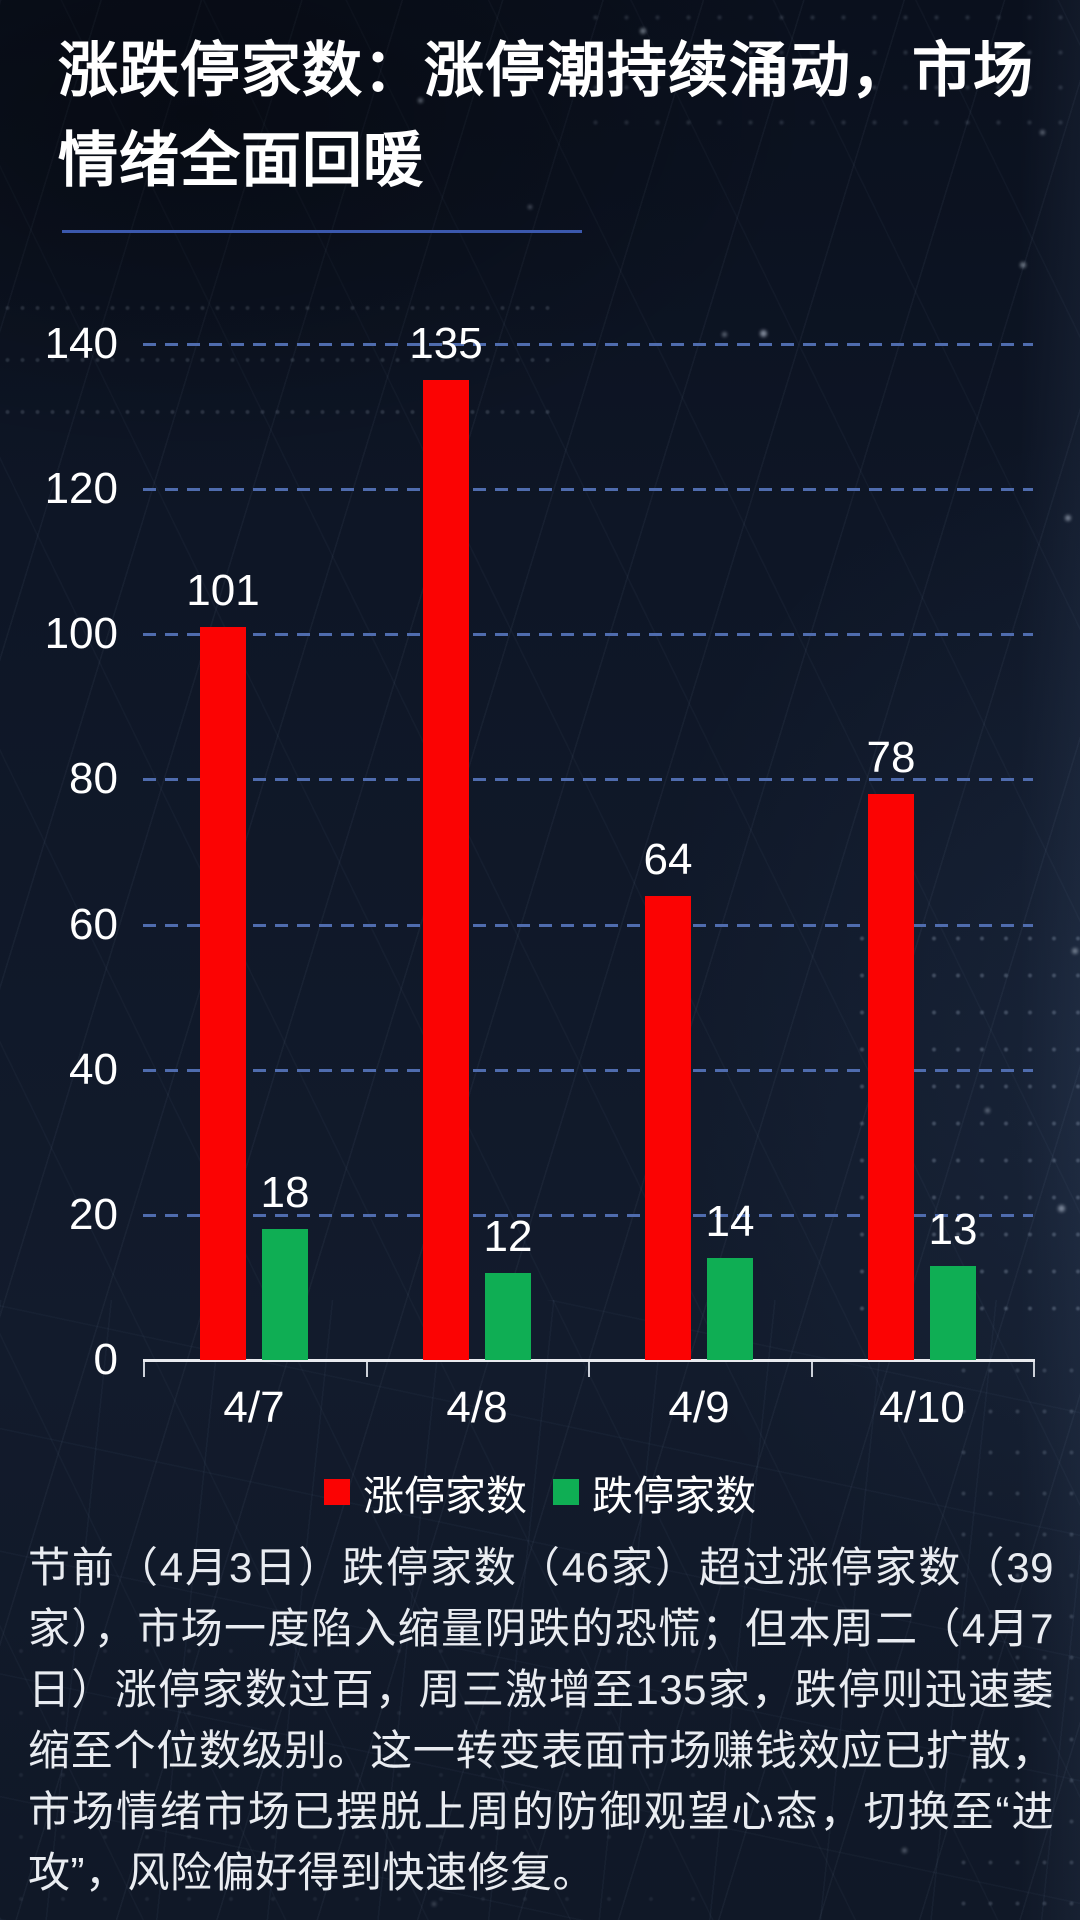  Describe the element at coordinates (589, 1360) in the screenshot. I see `x-axis-line` at that location.